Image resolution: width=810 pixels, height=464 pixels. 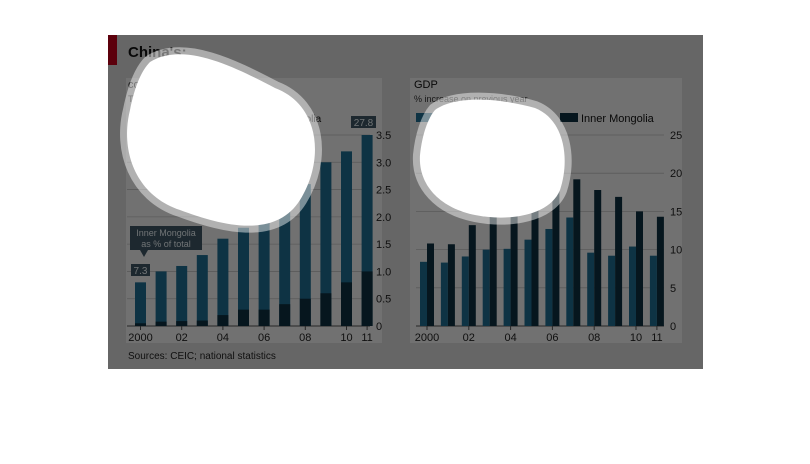 What do you see at coordinates (676, 212) in the screenshot?
I see `gdp-y-tick-label: 15` at bounding box center [676, 212].